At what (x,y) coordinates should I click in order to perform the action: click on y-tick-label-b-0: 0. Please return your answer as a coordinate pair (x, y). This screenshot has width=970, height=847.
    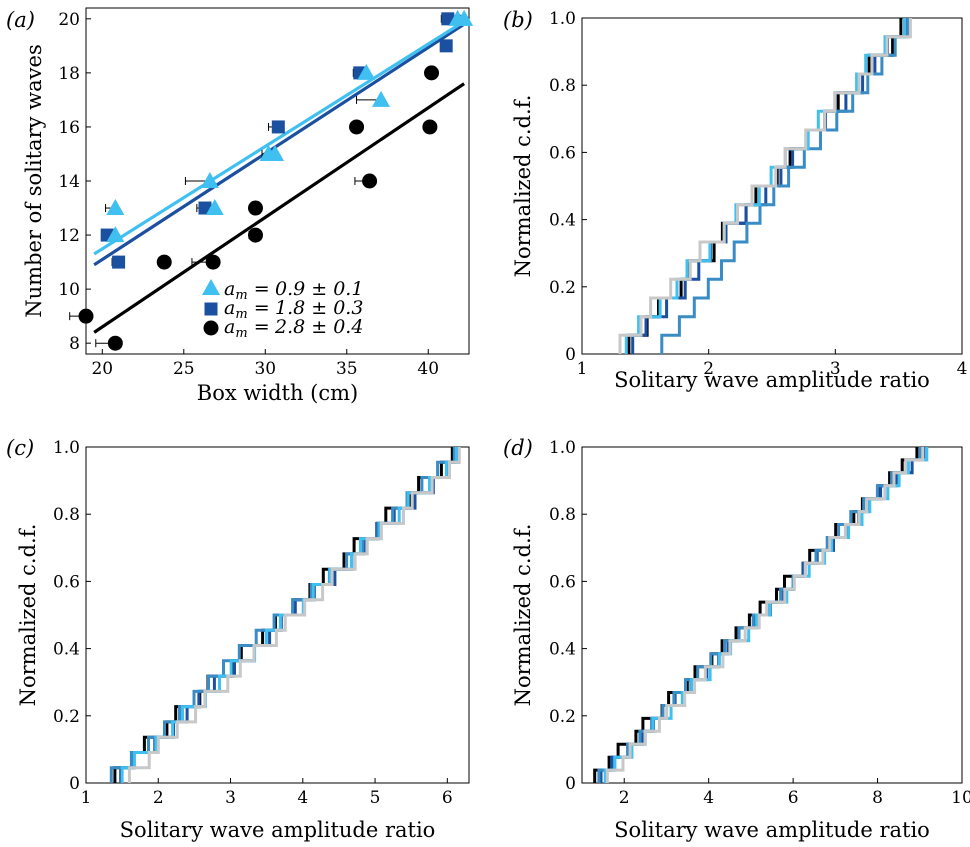
    Looking at the image, I should click on (570, 355).